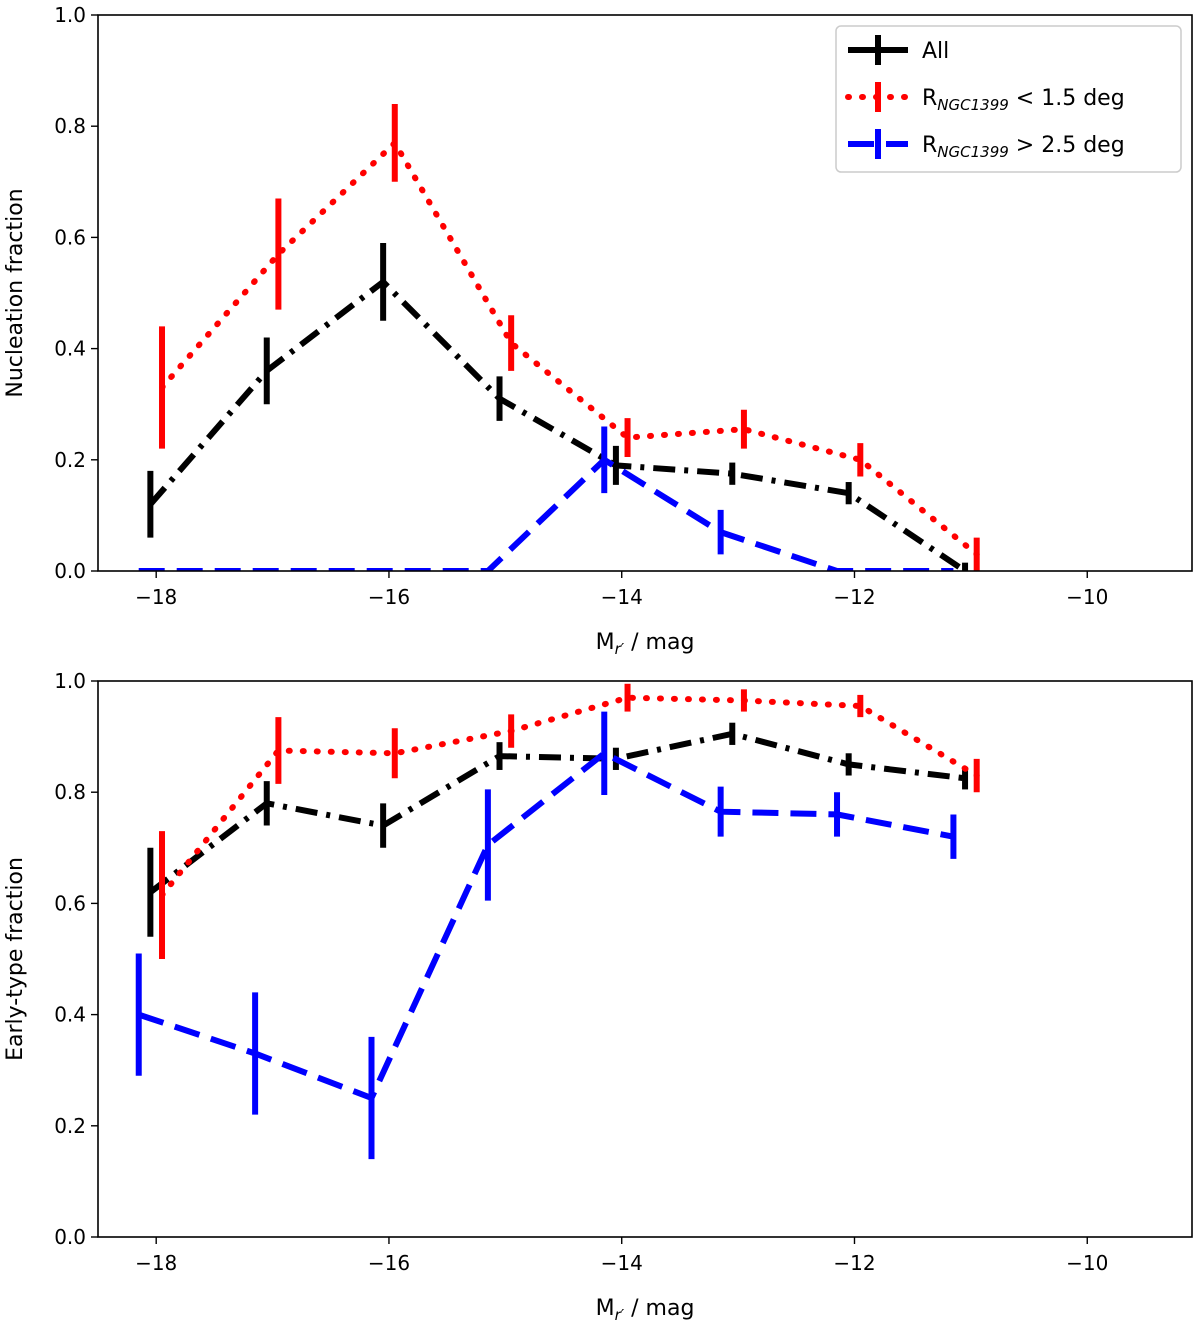 This screenshot has height=1324, width=1200. I want to click on legend-label-part: All, so click(935, 51).